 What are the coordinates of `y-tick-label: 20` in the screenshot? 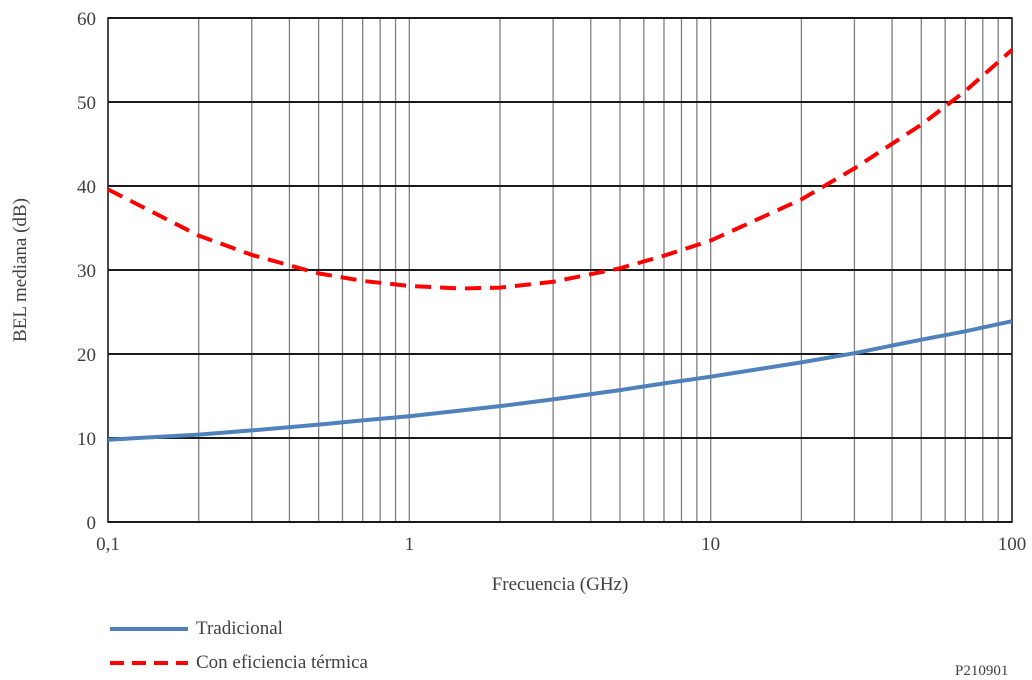 It's located at (86, 355).